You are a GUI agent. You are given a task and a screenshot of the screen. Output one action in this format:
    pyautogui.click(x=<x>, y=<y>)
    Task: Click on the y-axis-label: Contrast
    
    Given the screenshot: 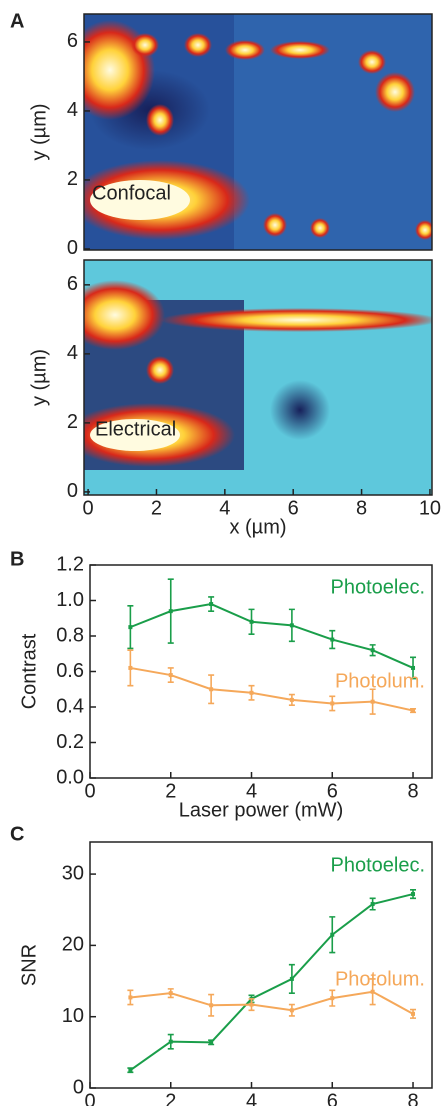 What is the action you would take?
    pyautogui.click(x=29, y=671)
    